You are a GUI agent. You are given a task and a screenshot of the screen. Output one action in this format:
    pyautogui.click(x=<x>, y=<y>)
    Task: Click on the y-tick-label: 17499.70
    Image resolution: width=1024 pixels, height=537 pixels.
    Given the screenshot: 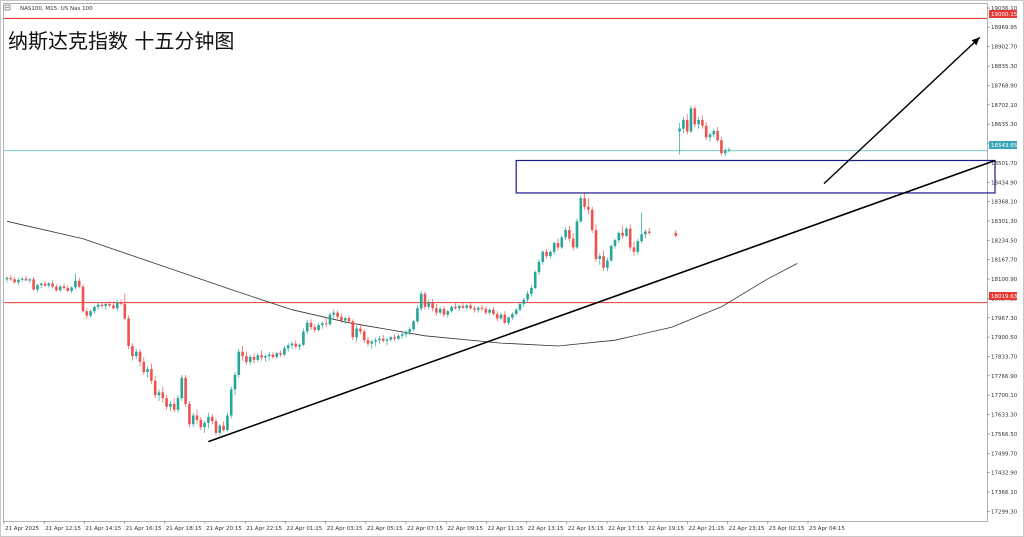 What is the action you would take?
    pyautogui.click(x=1004, y=454)
    